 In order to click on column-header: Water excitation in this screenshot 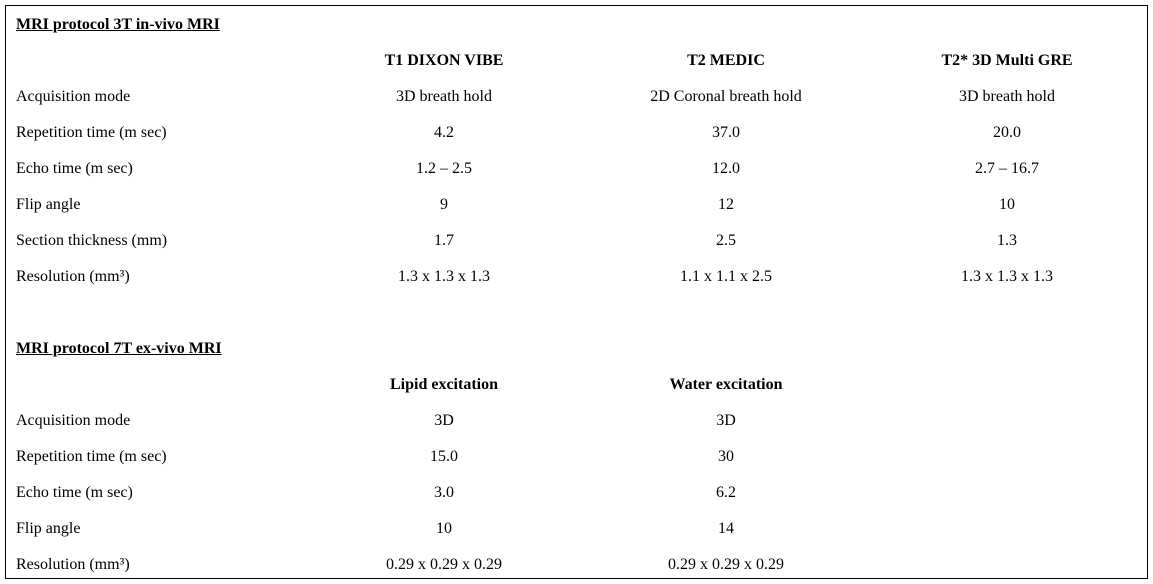, I will do `click(726, 384)`.